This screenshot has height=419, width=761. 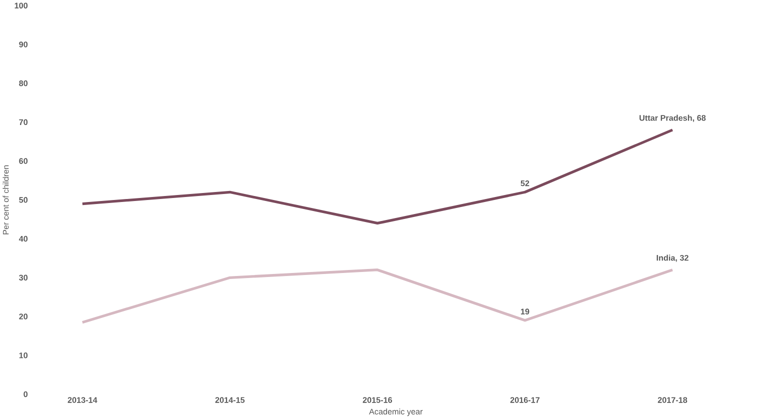 I want to click on y-tick-label: 30, so click(x=23, y=277).